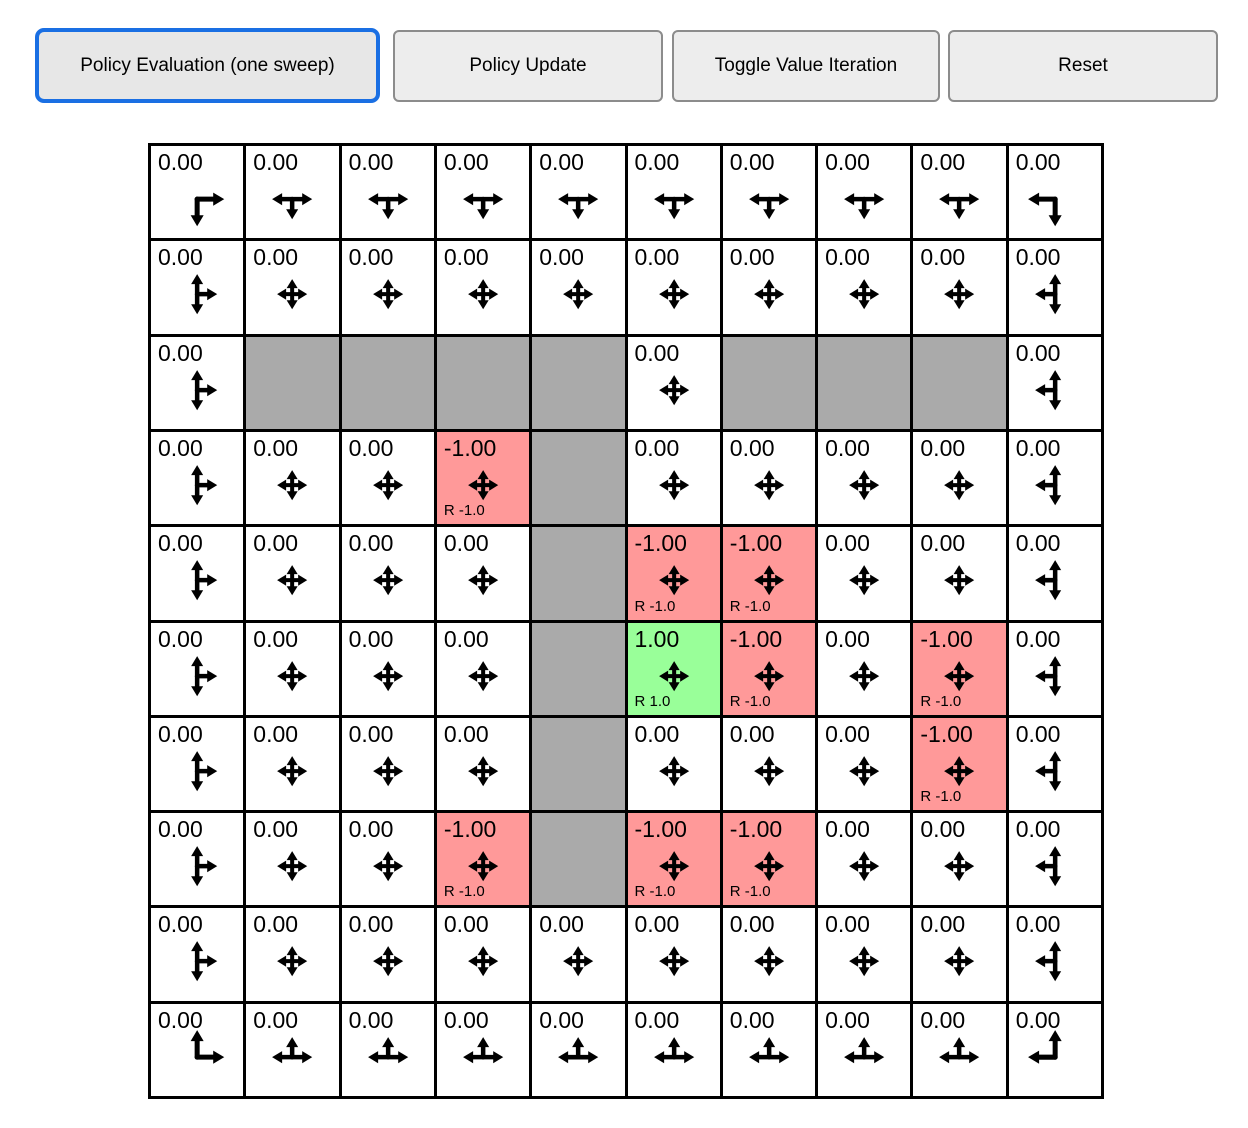  Describe the element at coordinates (528, 66) in the screenshot. I see `policy-update-button: Policy Update` at that location.